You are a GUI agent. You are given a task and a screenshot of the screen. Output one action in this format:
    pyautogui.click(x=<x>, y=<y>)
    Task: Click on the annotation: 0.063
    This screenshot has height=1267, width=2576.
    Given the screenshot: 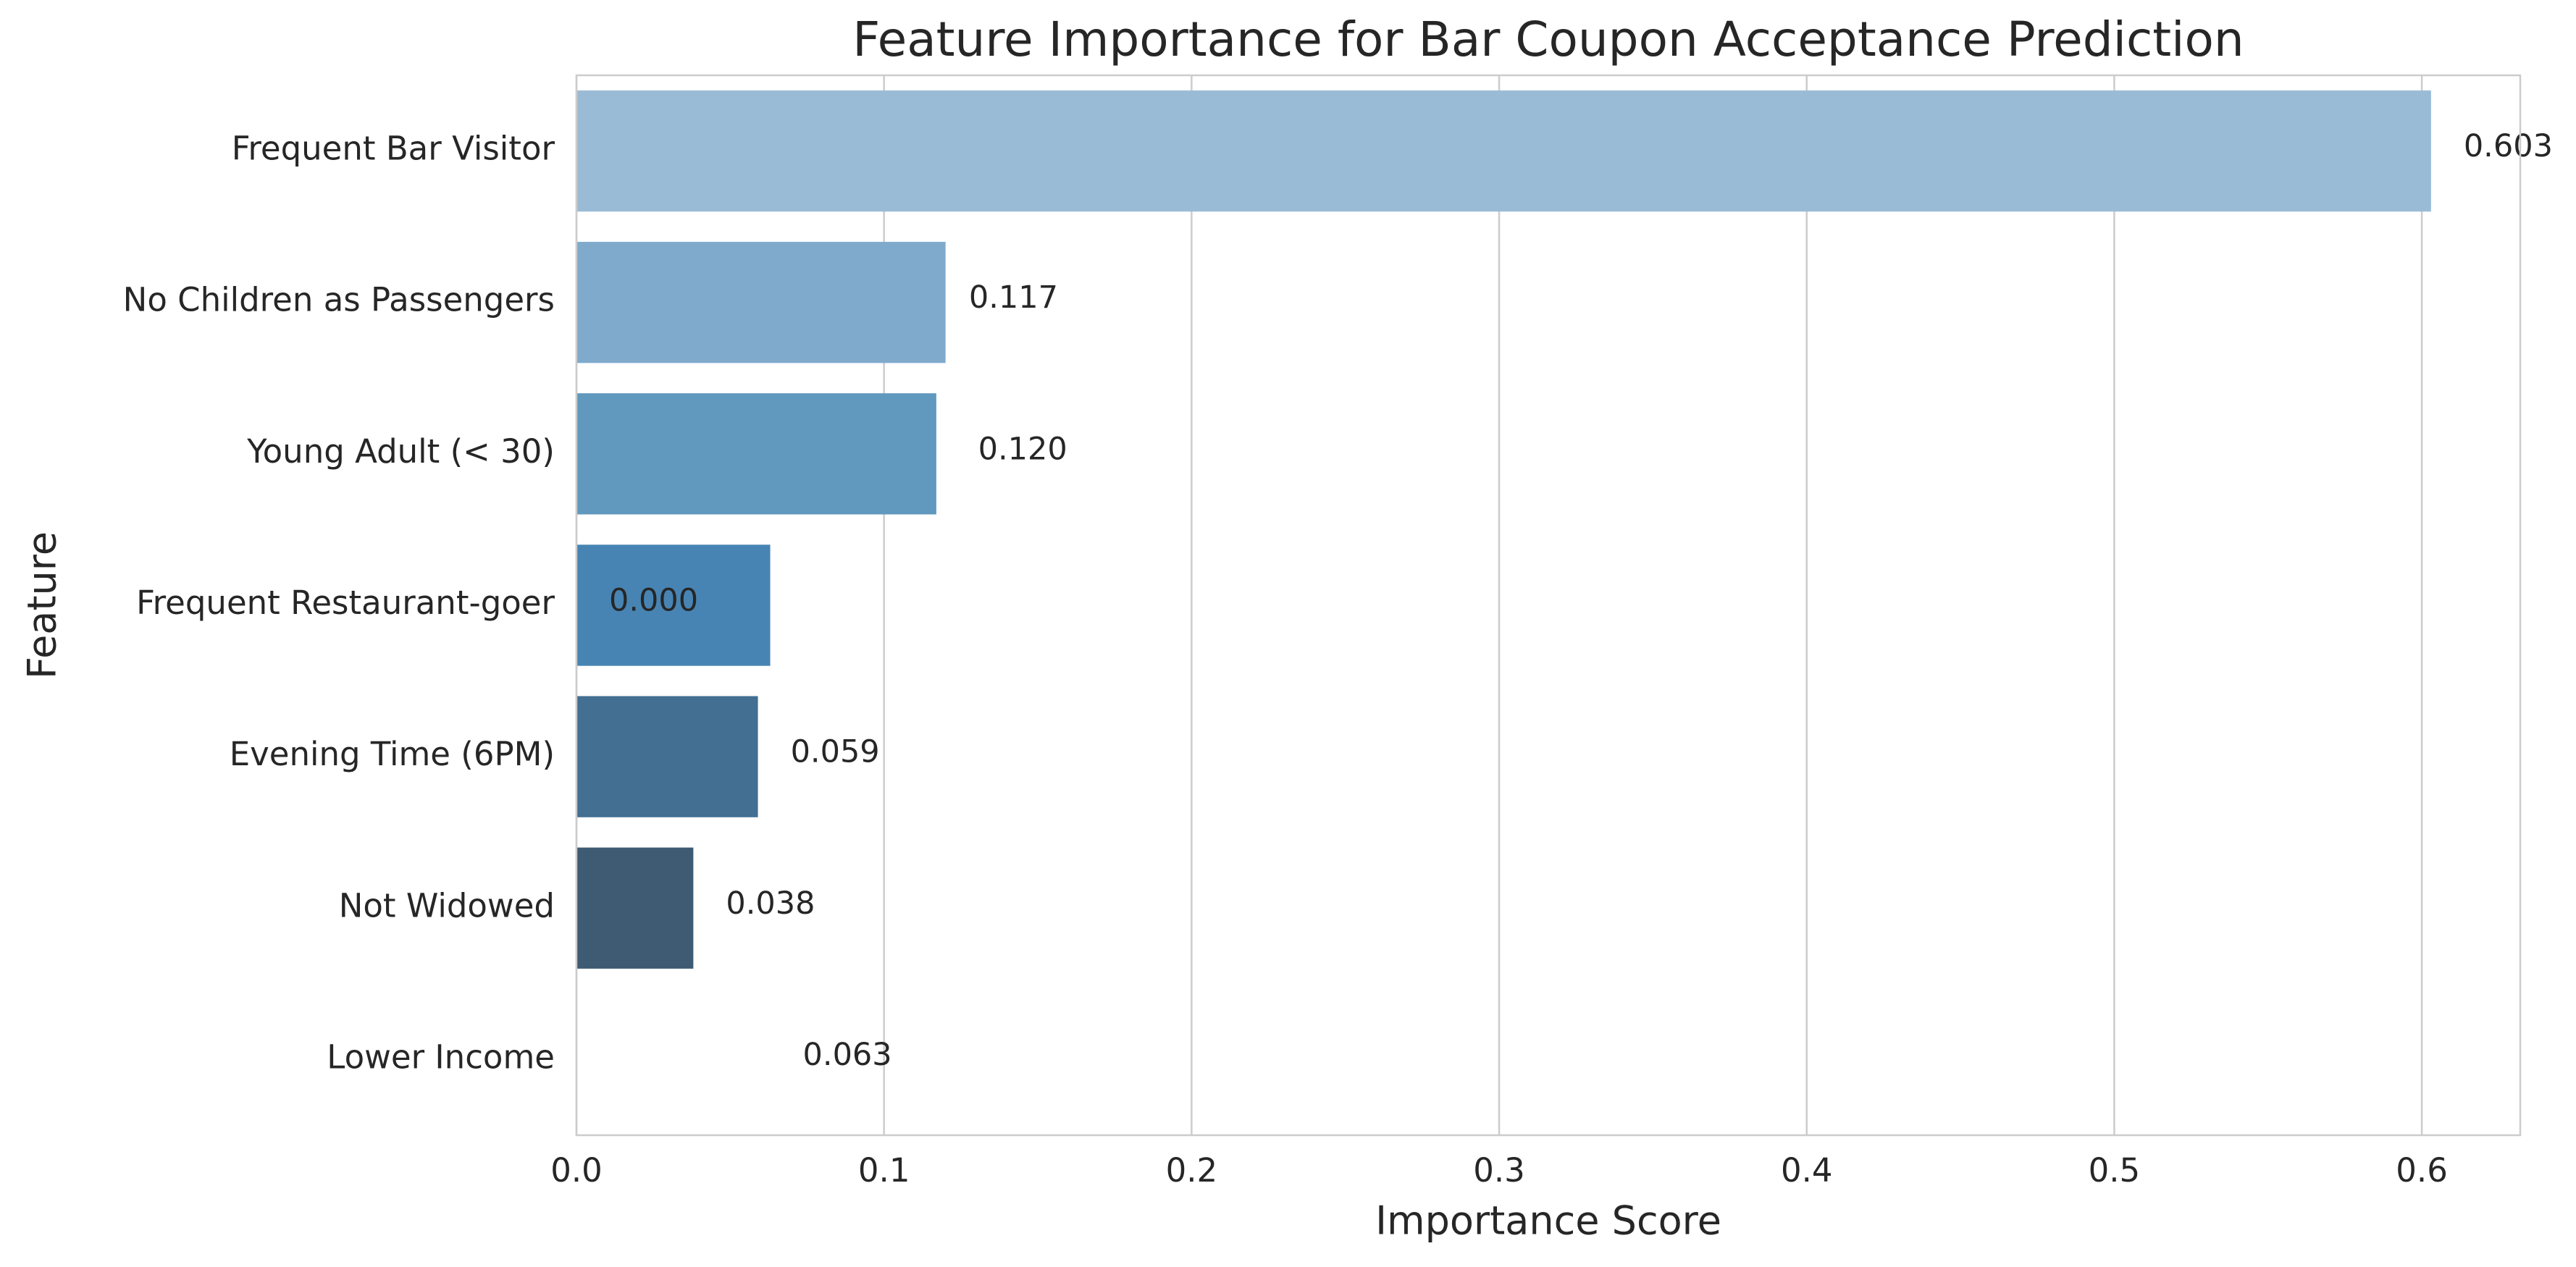 What is the action you would take?
    pyautogui.click(x=847, y=1055)
    